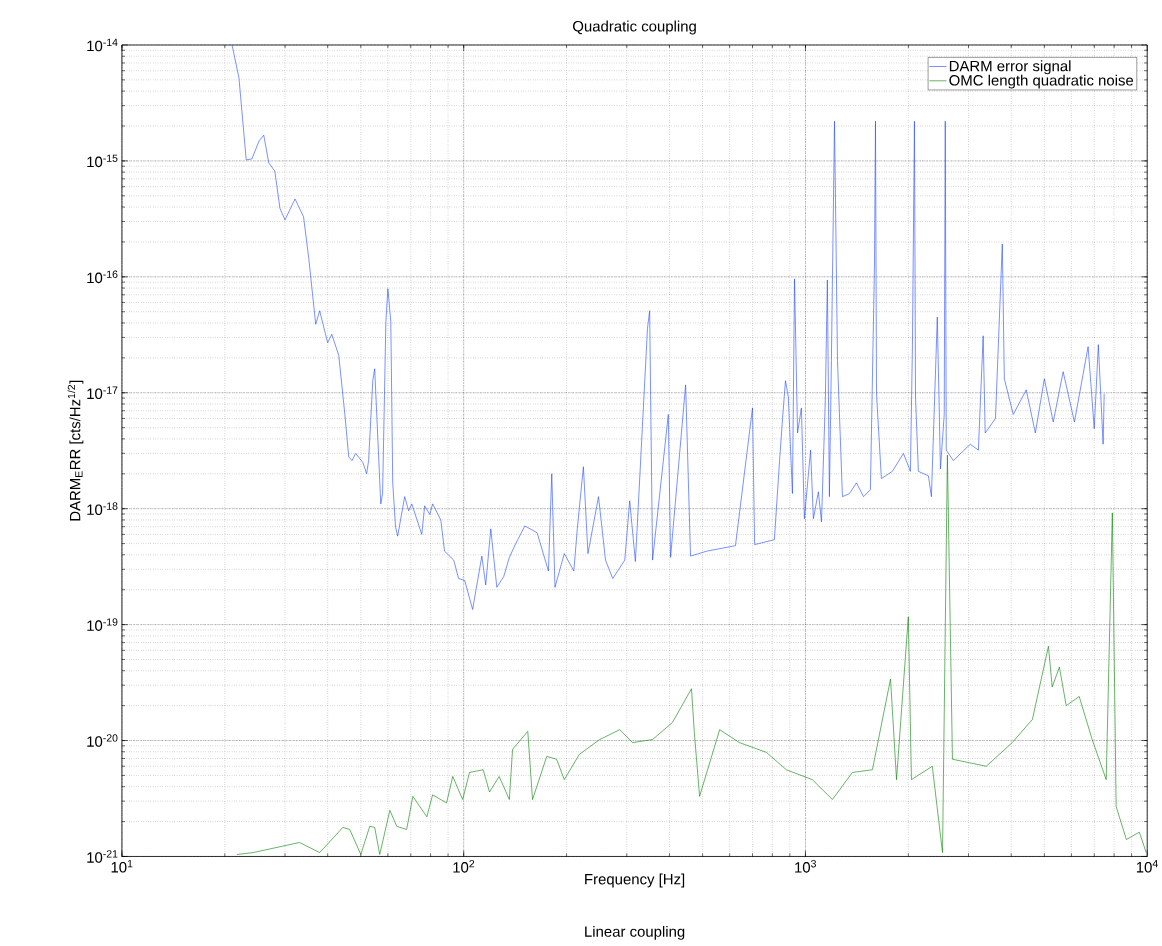  I want to click on x-tick-label: 10$^{4}$, so click(1147, 866).